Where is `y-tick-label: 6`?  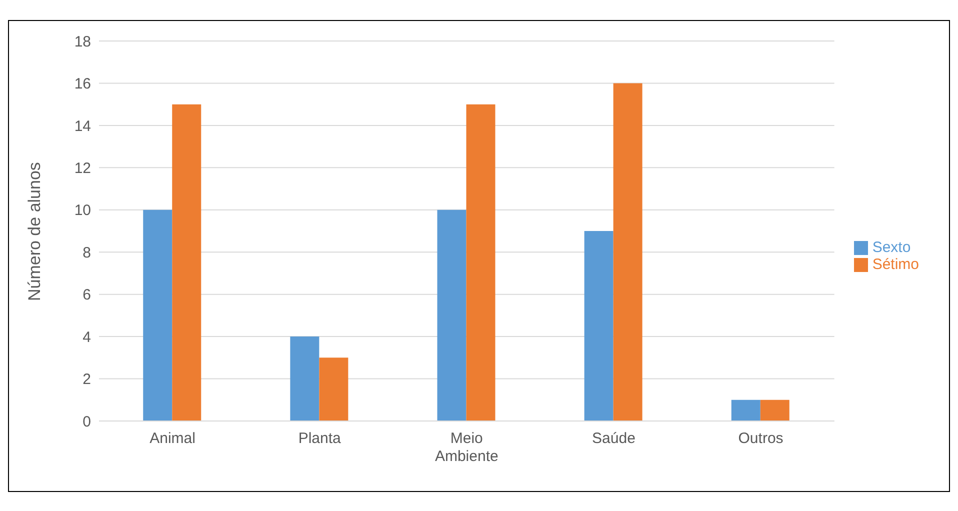
y-tick-label: 6 is located at coordinates (86, 295).